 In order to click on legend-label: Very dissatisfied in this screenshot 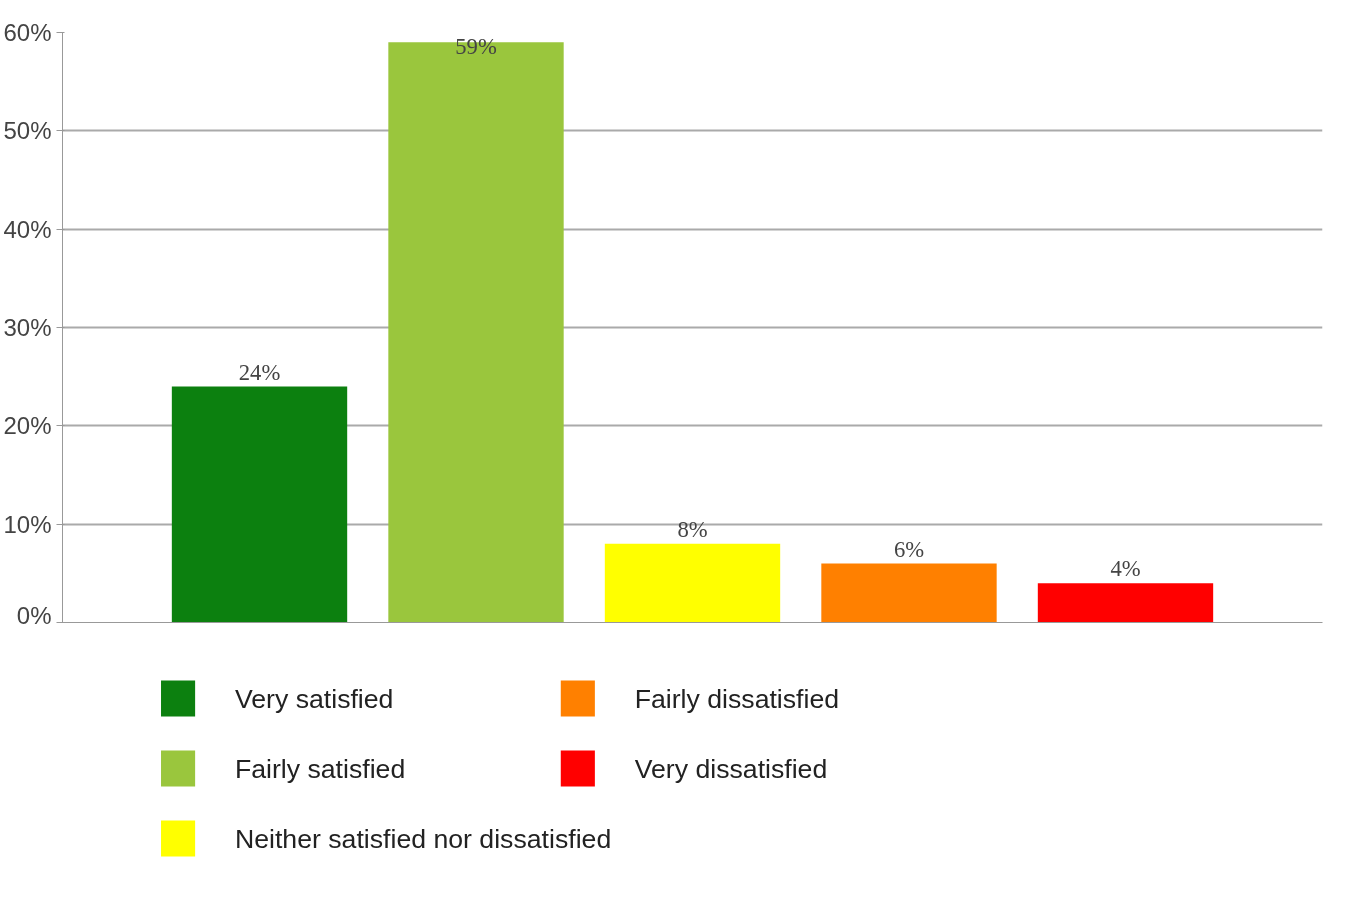, I will do `click(731, 768)`.